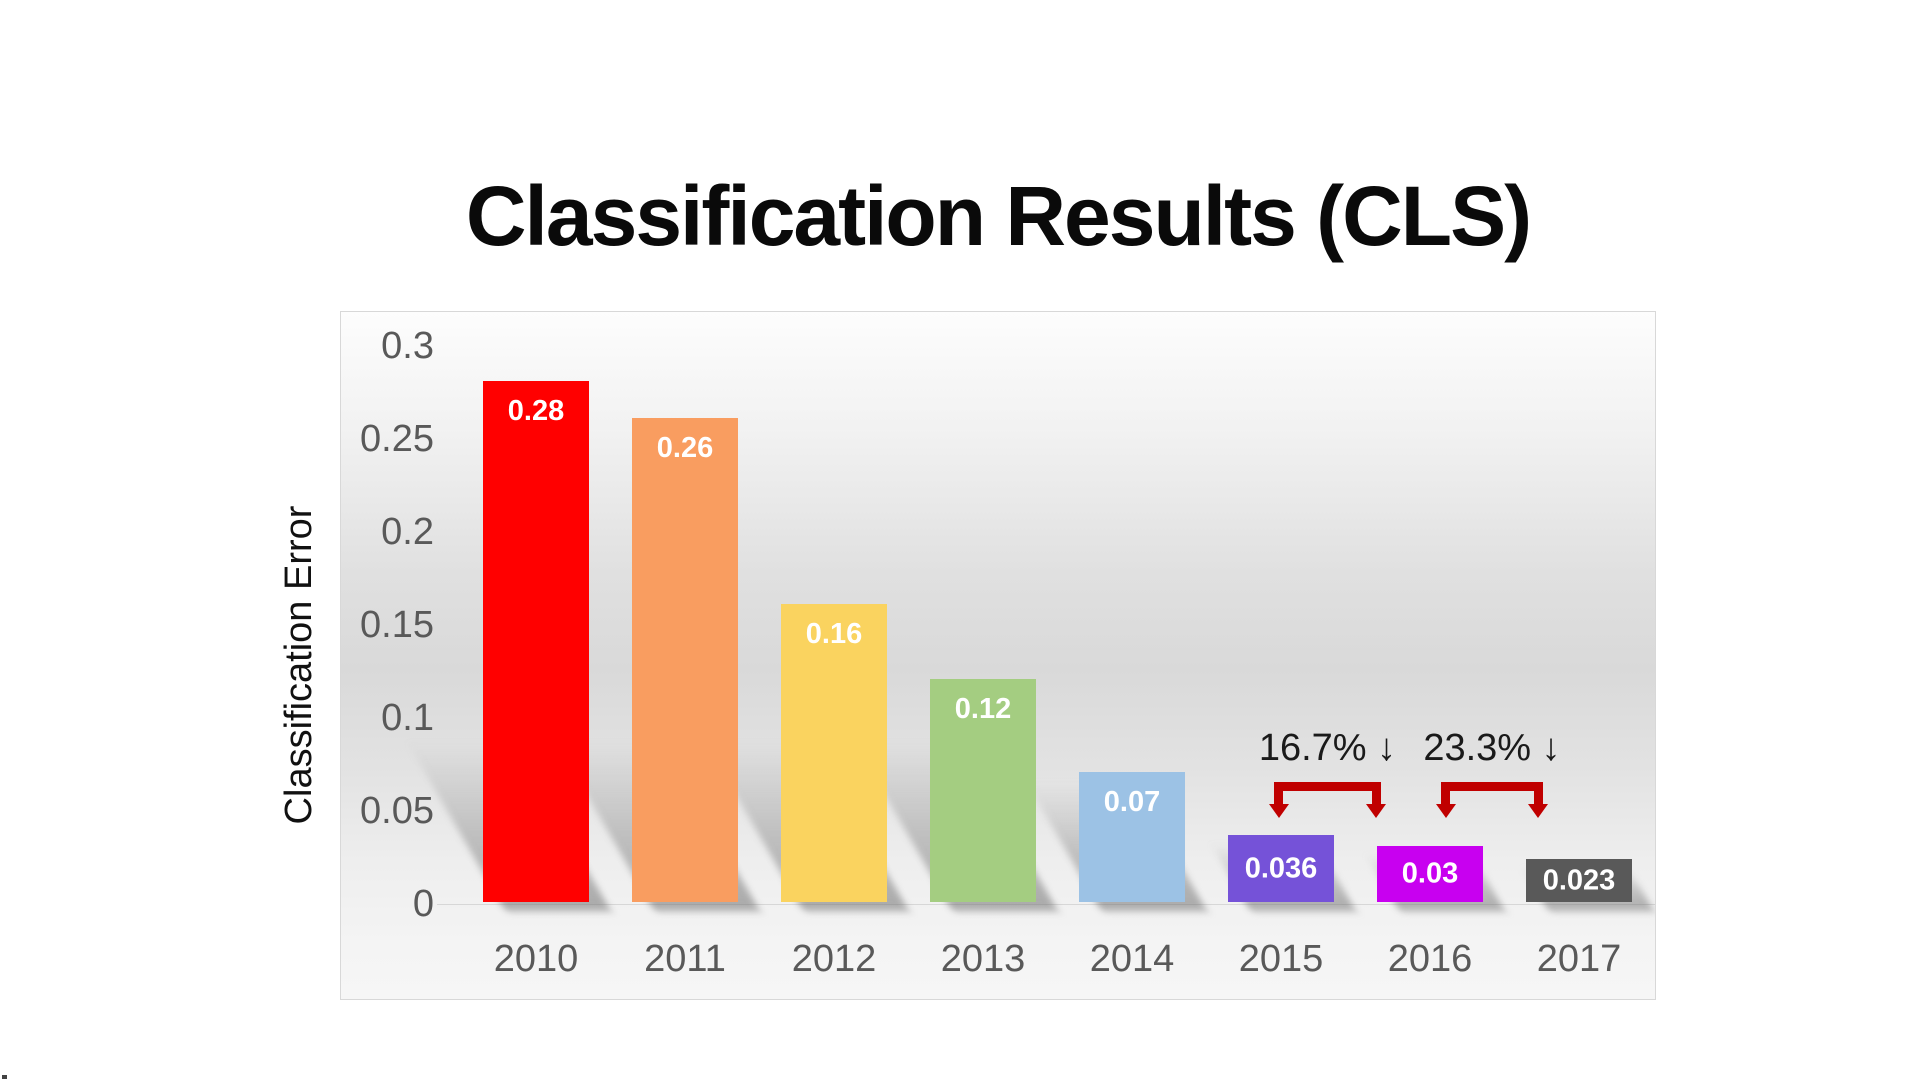  What do you see at coordinates (1492, 748) in the screenshot?
I see `decrease-annotation-text: 23.3% ↓` at bounding box center [1492, 748].